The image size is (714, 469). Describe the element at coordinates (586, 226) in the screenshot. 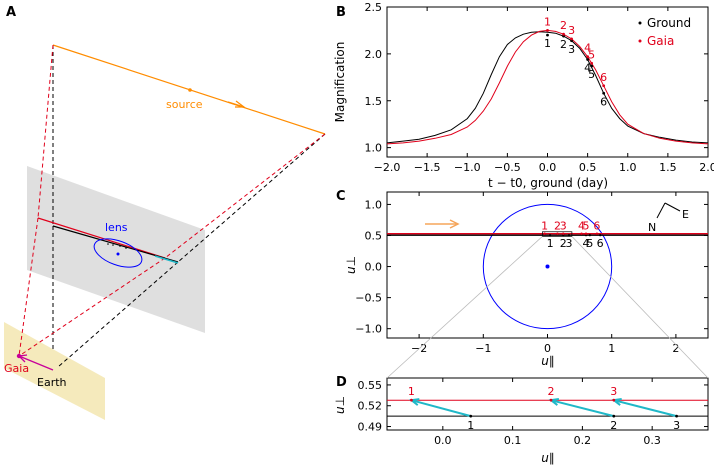

I see `panel-c-point-label-gaia-5: 5` at that location.